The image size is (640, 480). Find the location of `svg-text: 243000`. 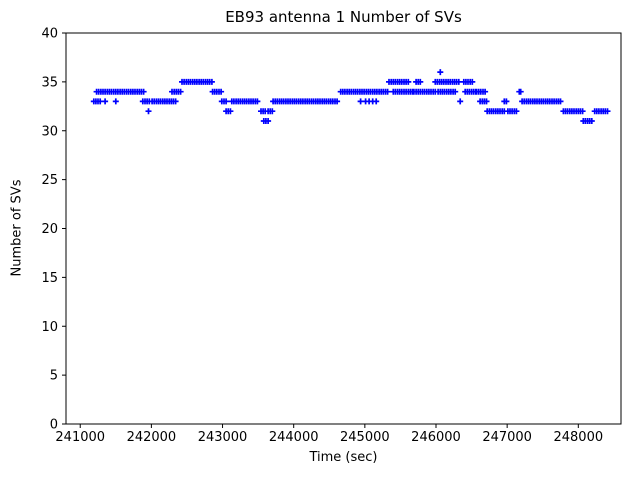

svg-text: 243000 is located at coordinates (223, 437).